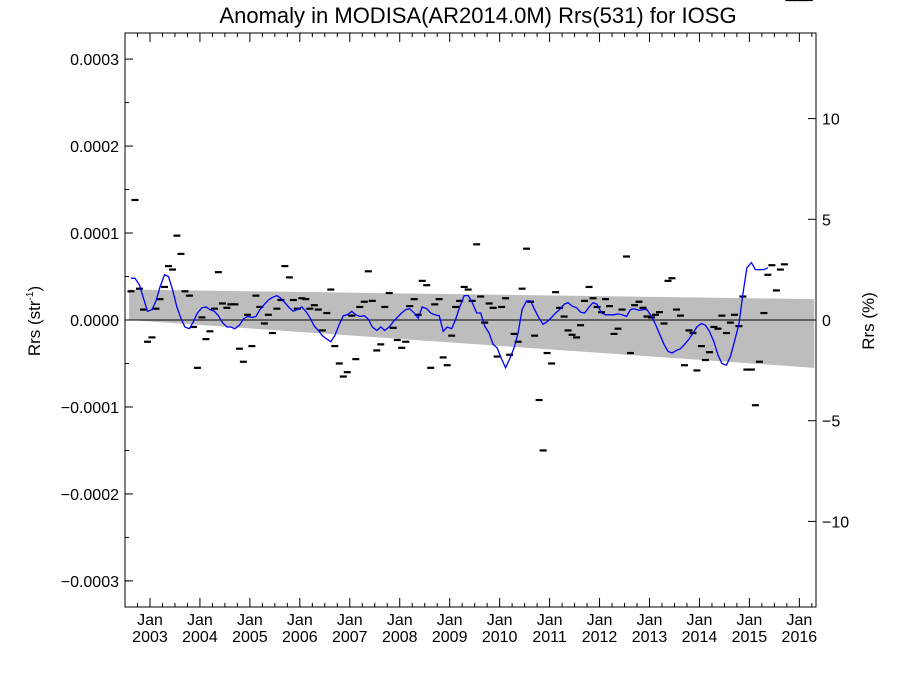 The image size is (900, 675). What do you see at coordinates (400, 637) in the screenshot?
I see `x-tick-year: 2008` at bounding box center [400, 637].